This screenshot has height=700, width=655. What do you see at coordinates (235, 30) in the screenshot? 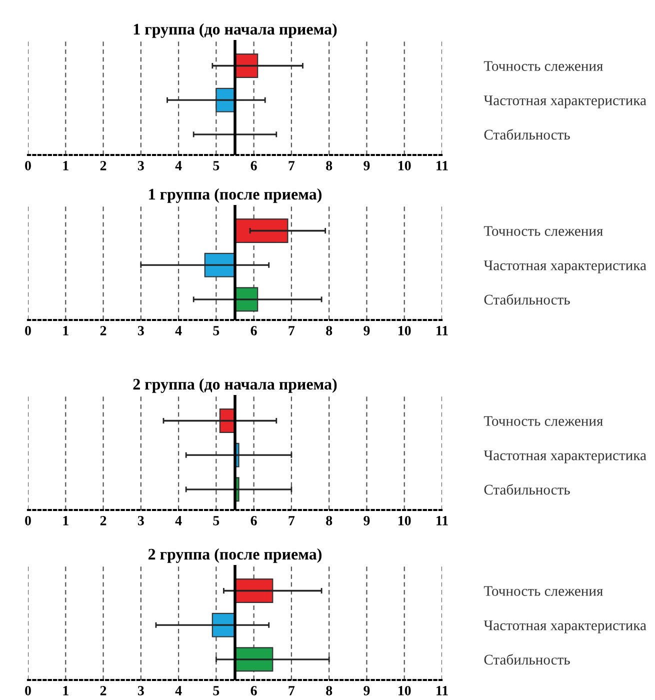
I see `chart-title: 1 группа (до начала приема)` at bounding box center [235, 30].